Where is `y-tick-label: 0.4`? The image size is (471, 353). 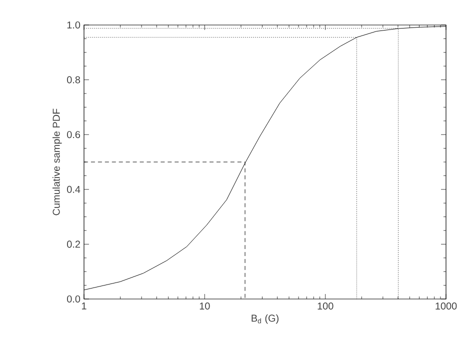 y-tick-label: 0.4 is located at coordinates (73, 189).